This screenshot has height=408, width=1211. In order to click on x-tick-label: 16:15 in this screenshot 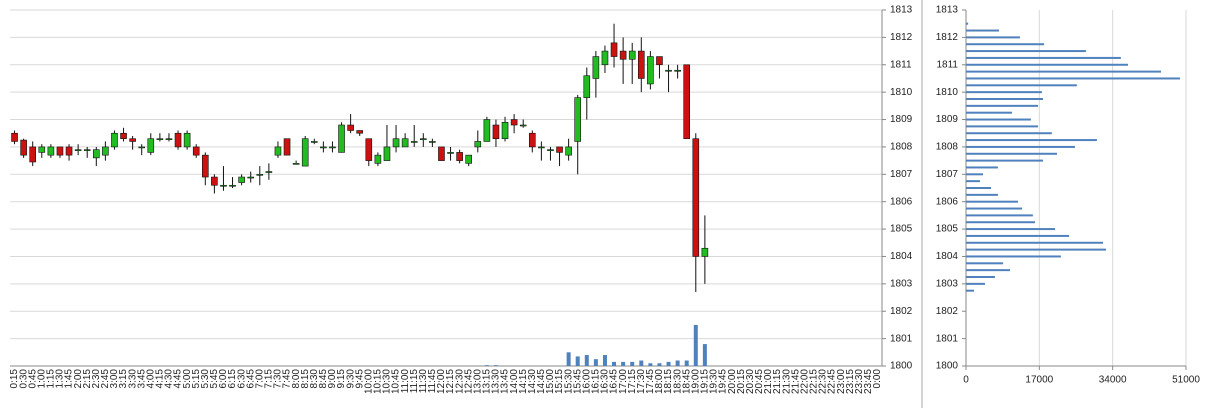, I will do `click(596, 381)`.